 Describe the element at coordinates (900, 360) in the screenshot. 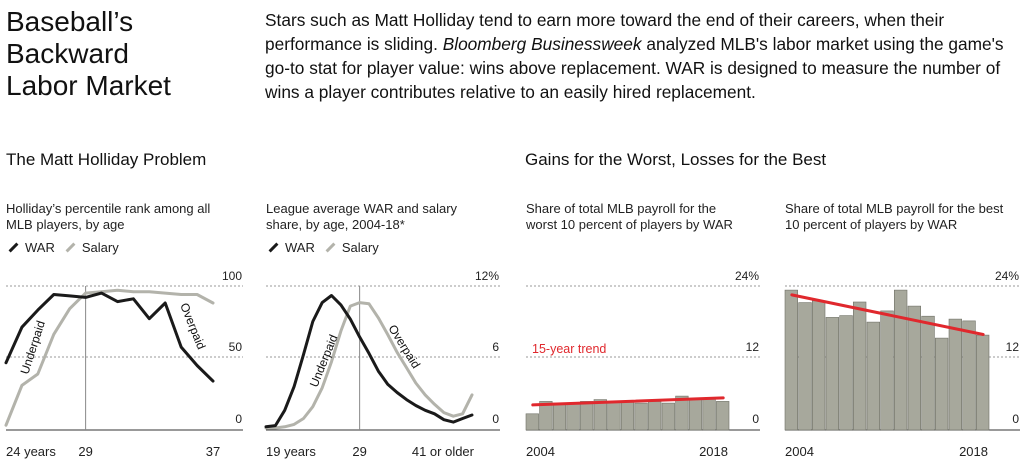

I see `chart4-bar-2012` at that location.